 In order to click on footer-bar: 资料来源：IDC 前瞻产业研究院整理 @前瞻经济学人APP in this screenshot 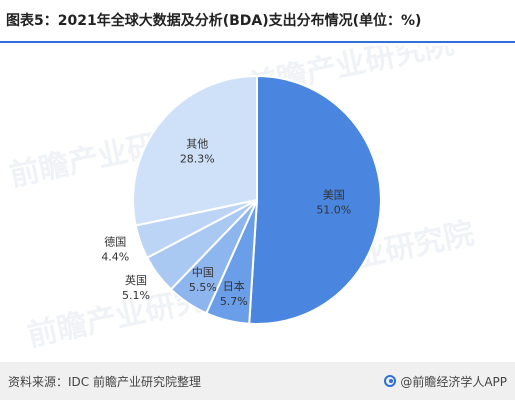, I will do `click(257, 381)`.